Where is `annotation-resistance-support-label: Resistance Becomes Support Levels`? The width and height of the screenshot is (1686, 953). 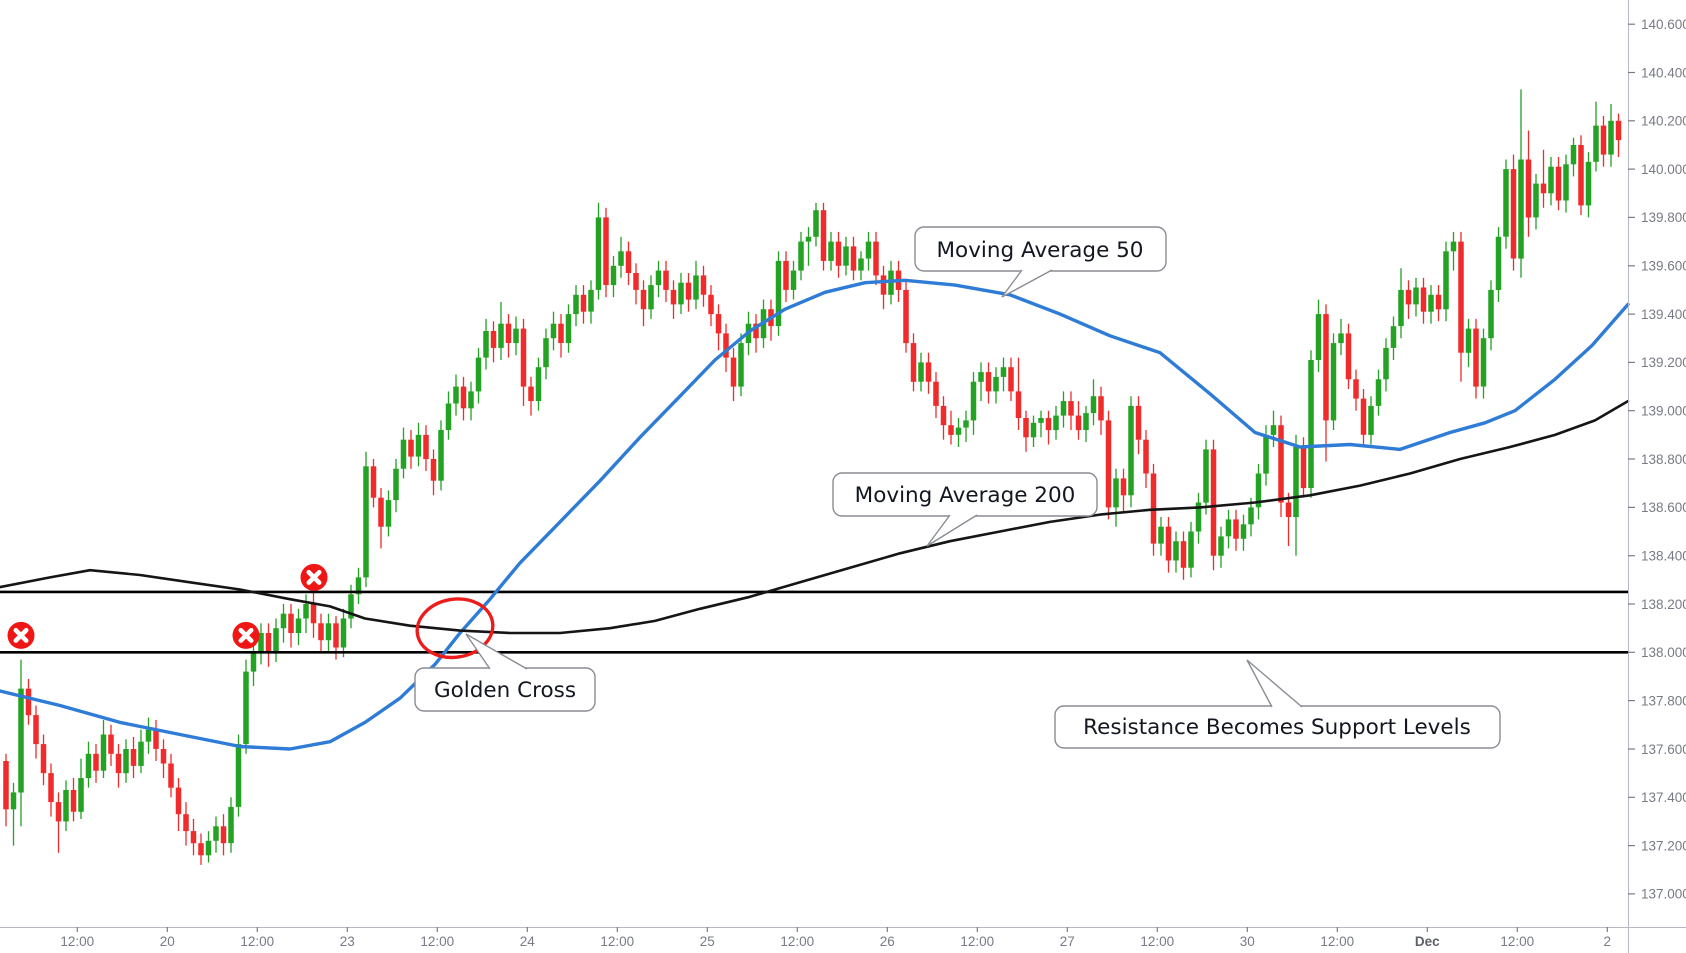
annotation-resistance-support-label: Resistance Becomes Support Levels is located at coordinates (1277, 727).